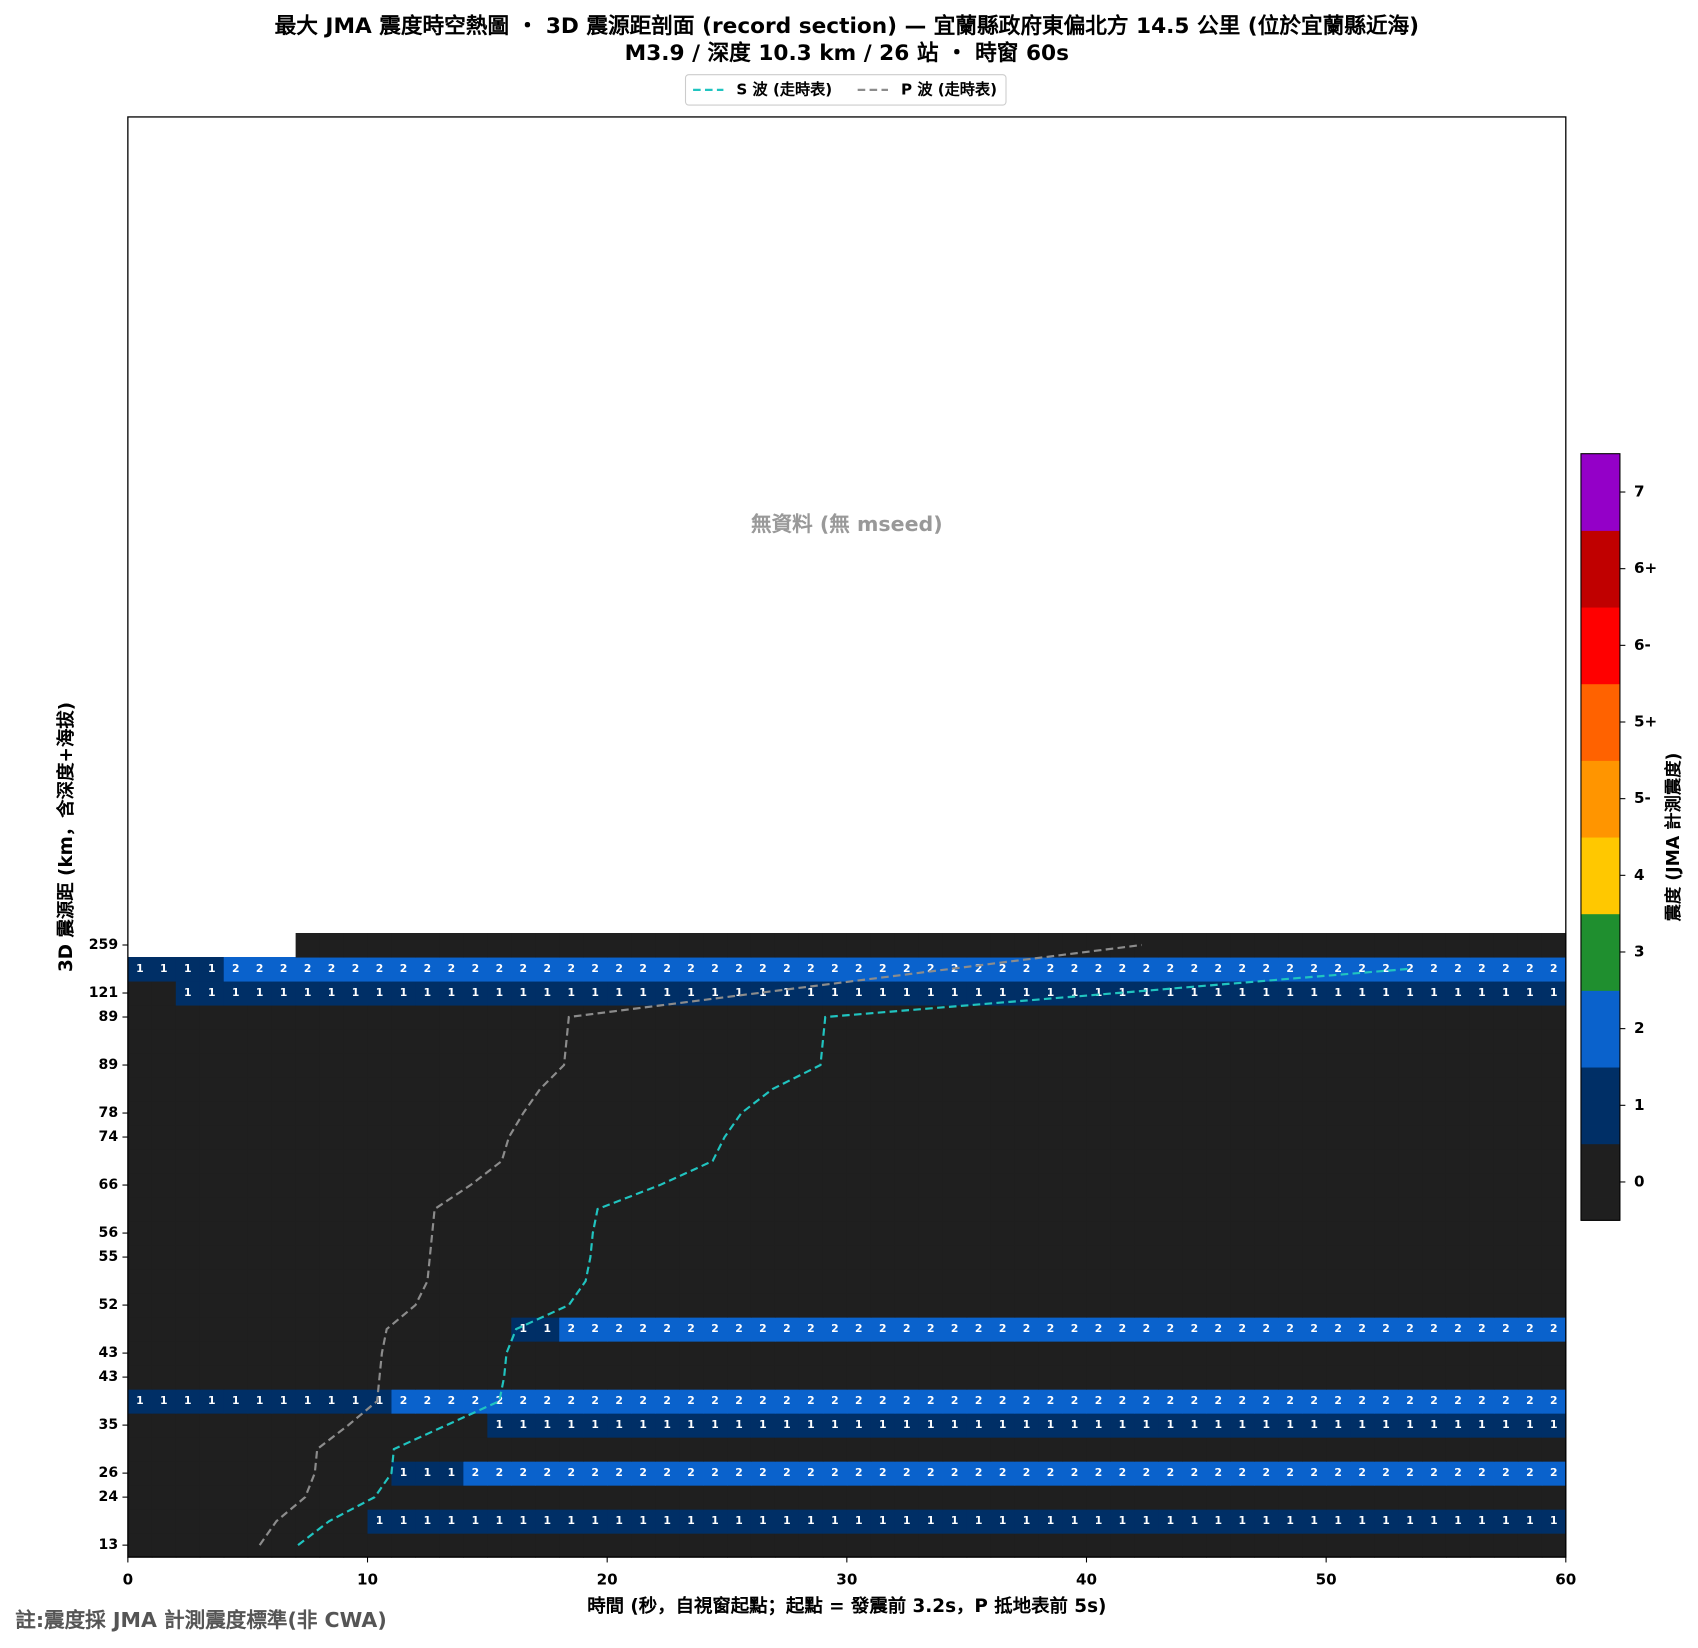 The image size is (1698, 1648). What do you see at coordinates (1642, 645) in the screenshot?
I see `colorbar-tick-label: 6-` at bounding box center [1642, 645].